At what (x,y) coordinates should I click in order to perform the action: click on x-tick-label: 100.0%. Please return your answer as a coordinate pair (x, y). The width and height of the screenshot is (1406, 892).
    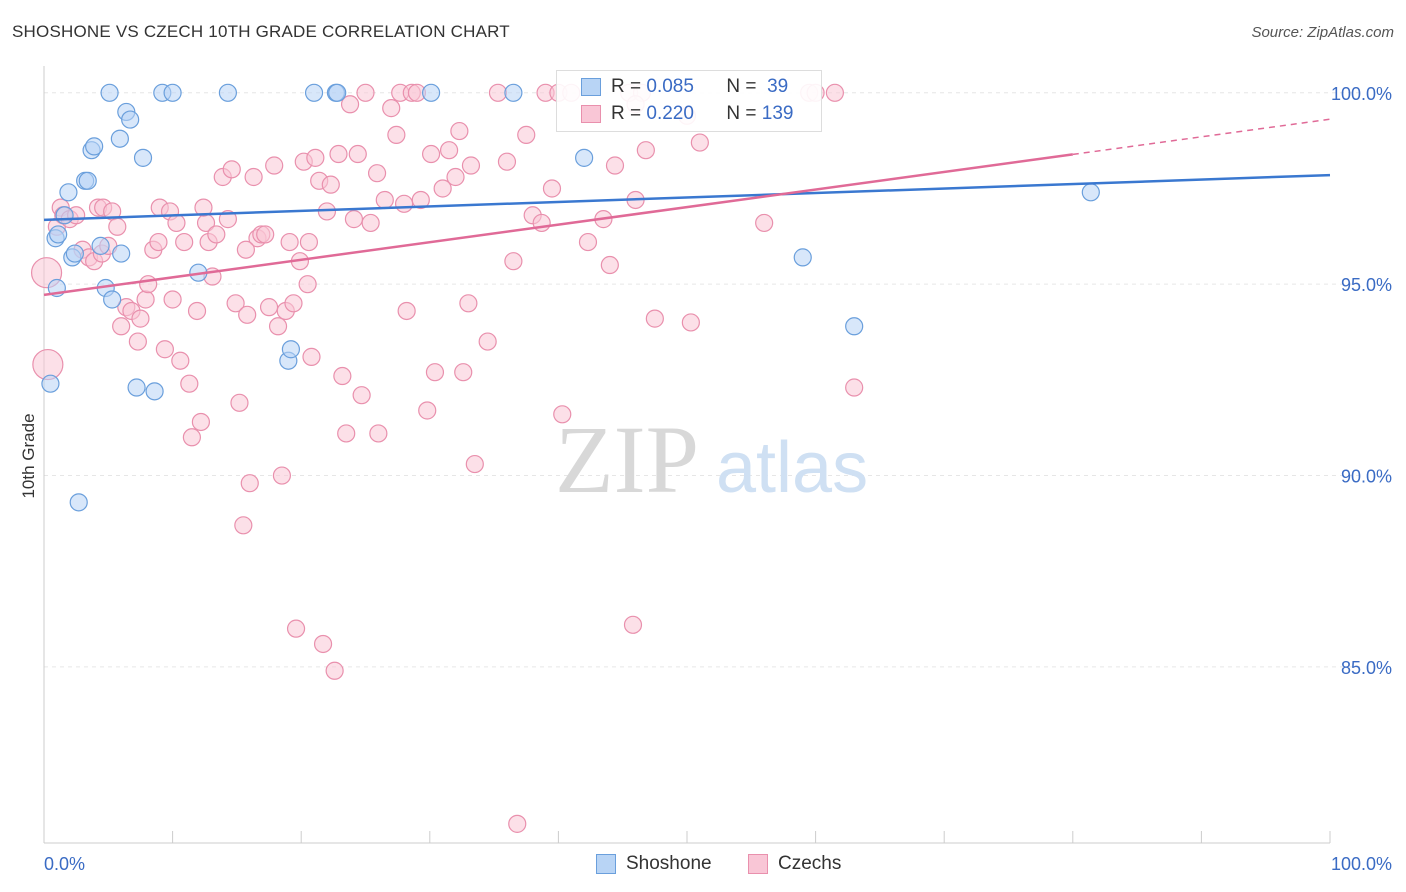
    Looking at the image, I should click on (1361, 864).